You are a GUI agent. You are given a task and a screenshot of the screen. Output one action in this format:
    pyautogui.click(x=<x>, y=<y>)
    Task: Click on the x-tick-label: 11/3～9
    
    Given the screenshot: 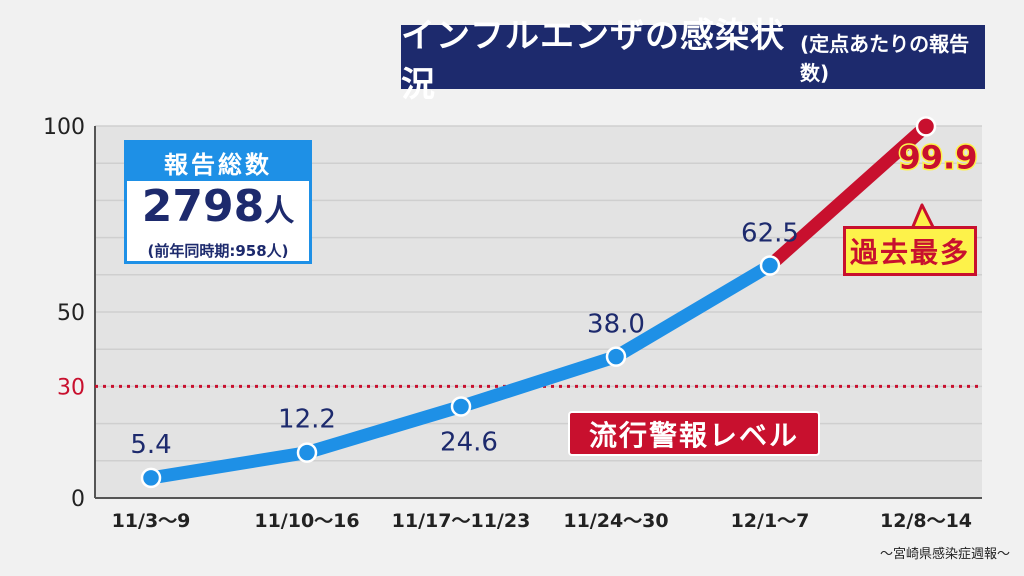 What is the action you would take?
    pyautogui.click(x=151, y=521)
    